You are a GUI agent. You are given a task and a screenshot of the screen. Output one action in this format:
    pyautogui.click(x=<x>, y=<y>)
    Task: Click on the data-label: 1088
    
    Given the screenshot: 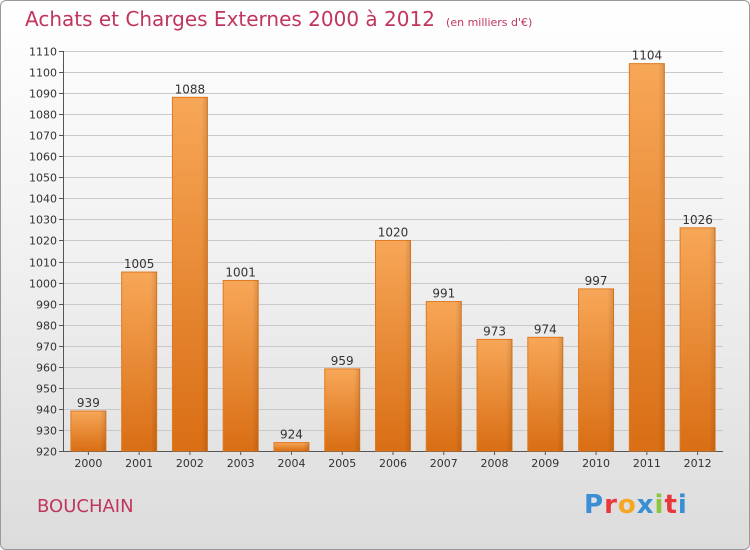 What is the action you would take?
    pyautogui.click(x=190, y=89)
    